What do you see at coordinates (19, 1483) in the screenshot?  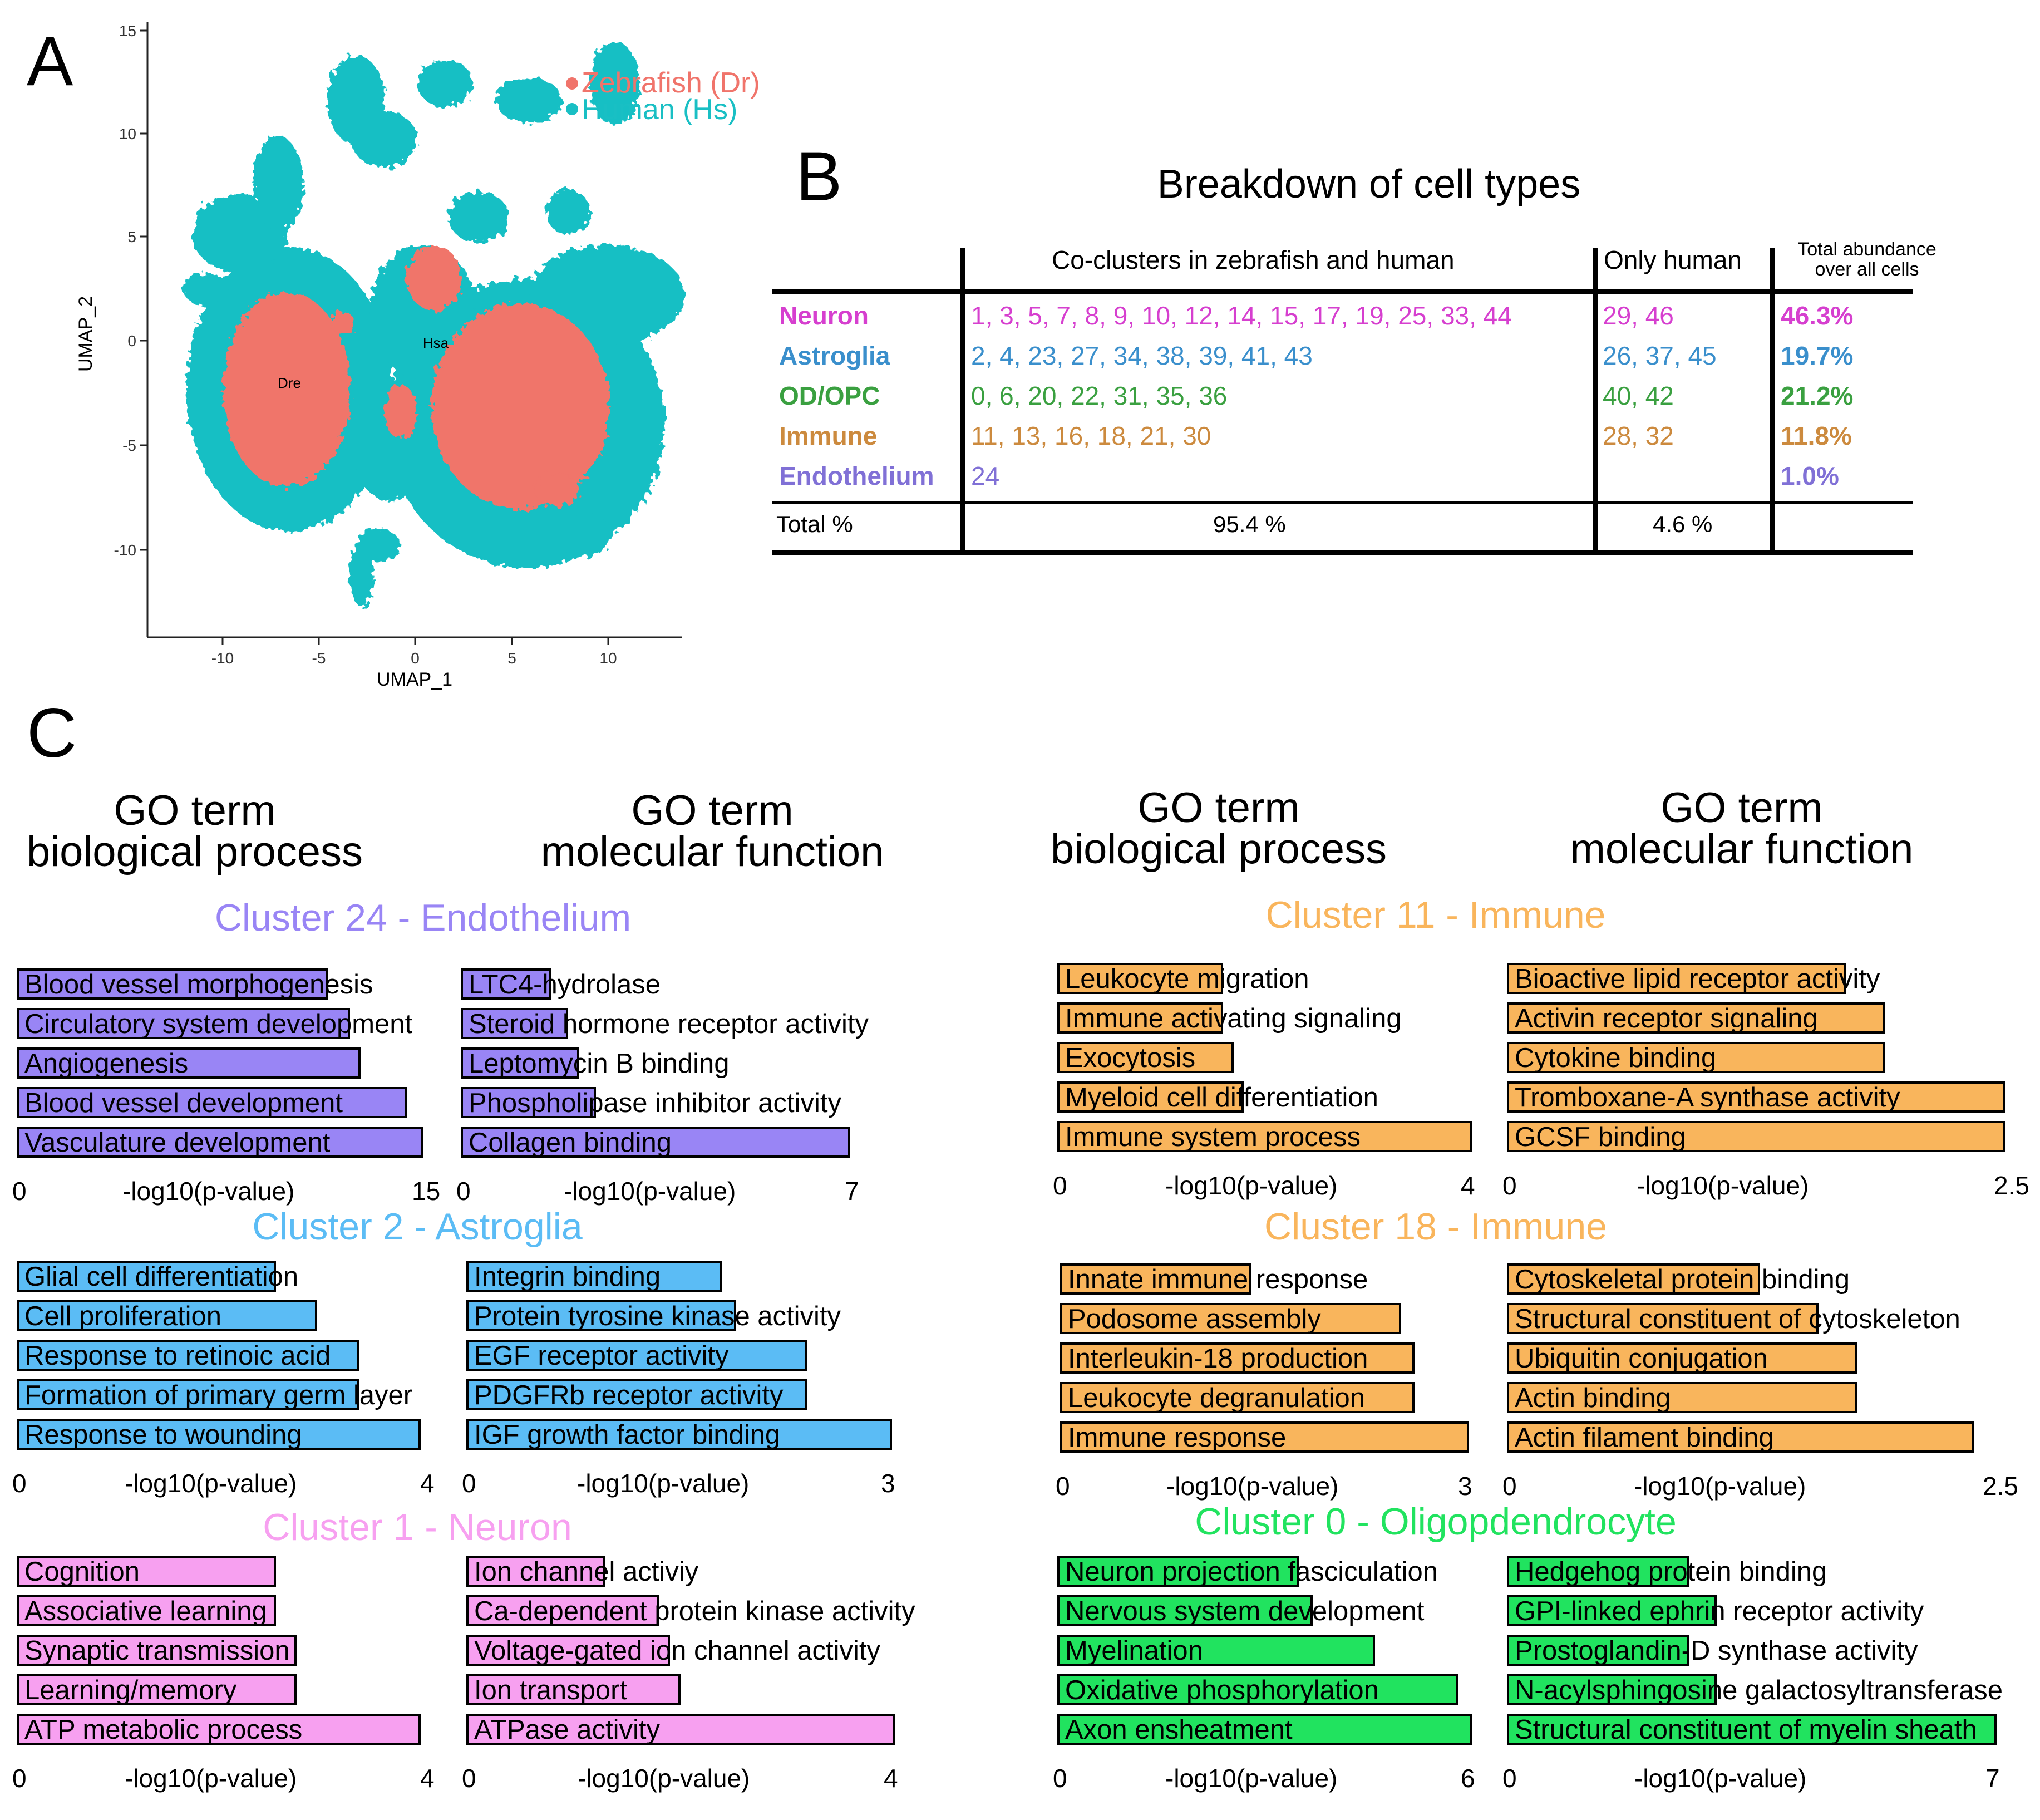 I see `x-tick-min: 0` at bounding box center [19, 1483].